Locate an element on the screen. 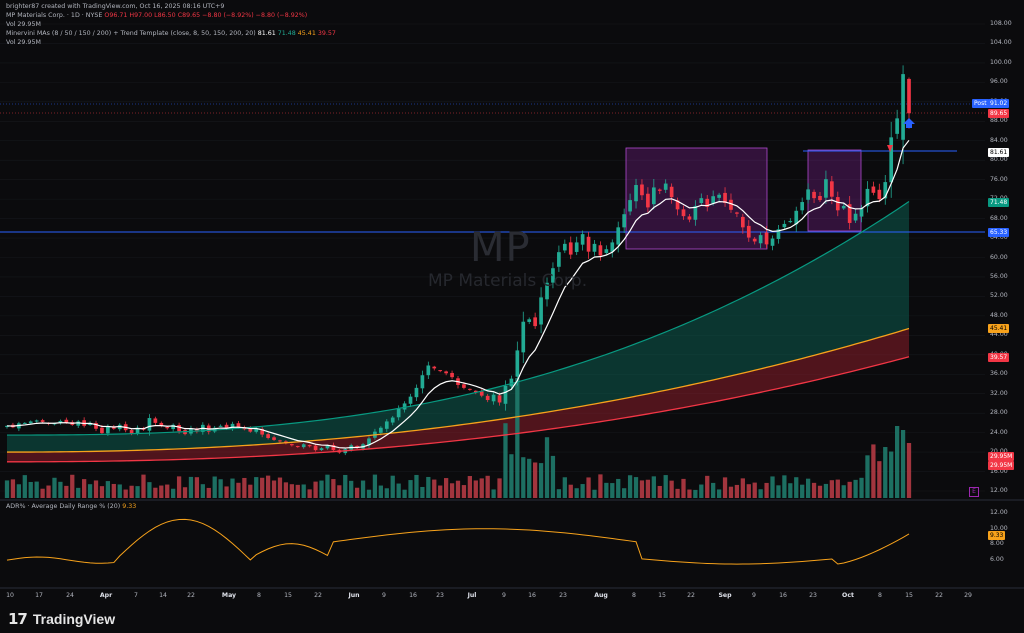 This screenshot has height=633, width=1024. time-axis-tick: 23 is located at coordinates (813, 595).